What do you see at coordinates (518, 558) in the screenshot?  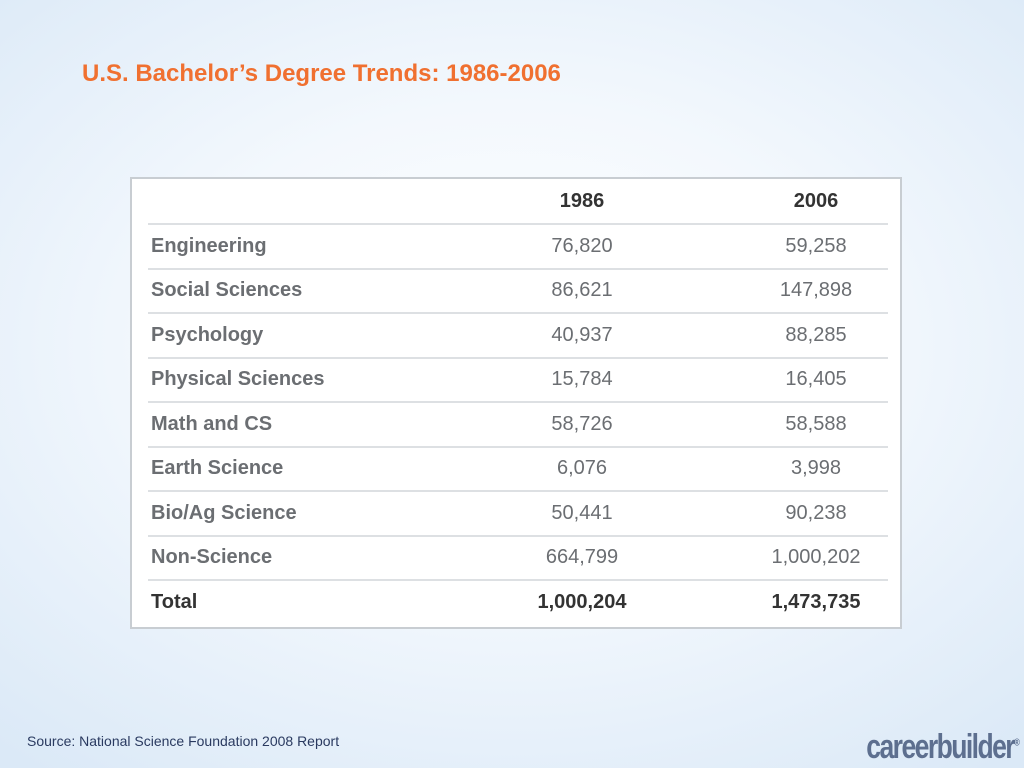 I see `table-row: Non-Science 664,799 1,000,202` at bounding box center [518, 558].